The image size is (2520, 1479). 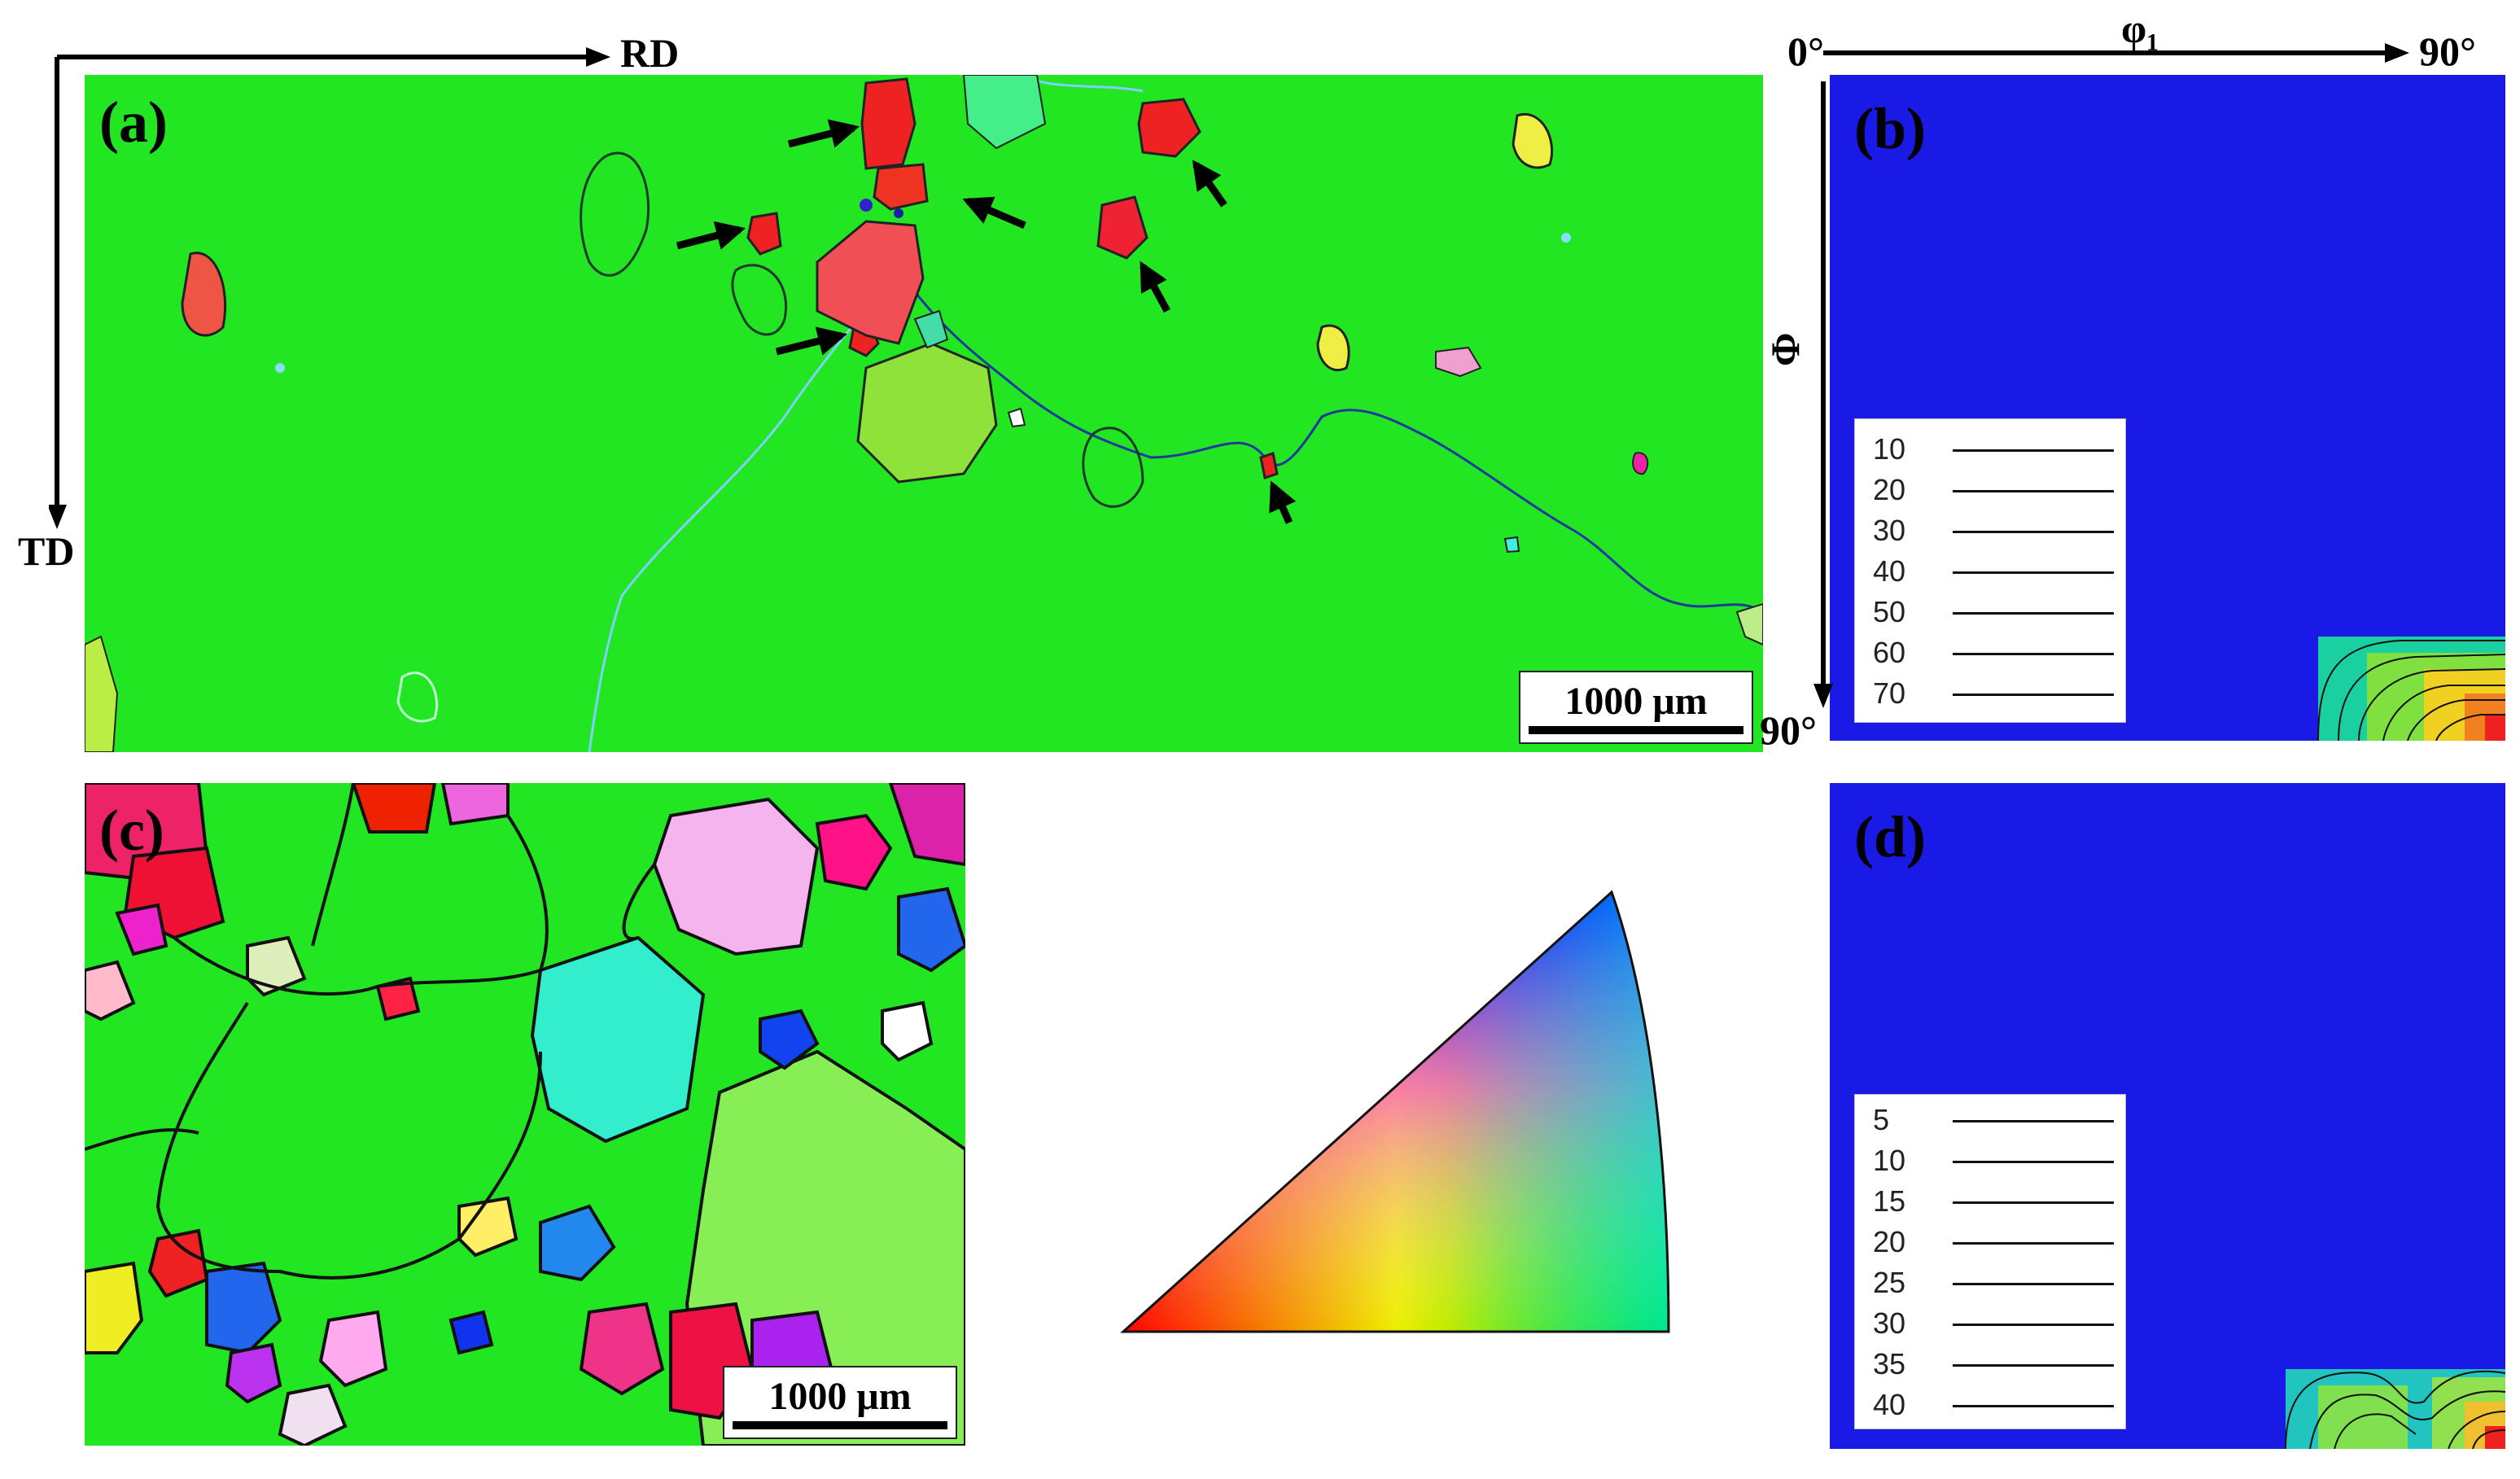 I want to click on ipf-color-key, so click(x=1395, y=1111).